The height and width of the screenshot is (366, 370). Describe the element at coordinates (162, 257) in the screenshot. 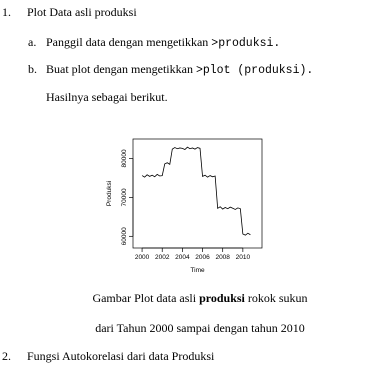

I see `x-tick-label: 2002` at that location.